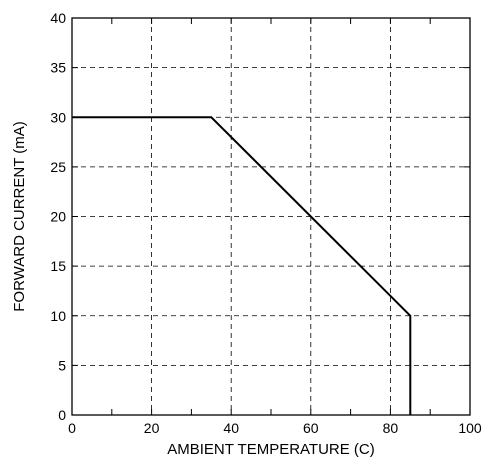 This screenshot has width=485, height=459. I want to click on x-tick-label: 60, so click(311, 428).